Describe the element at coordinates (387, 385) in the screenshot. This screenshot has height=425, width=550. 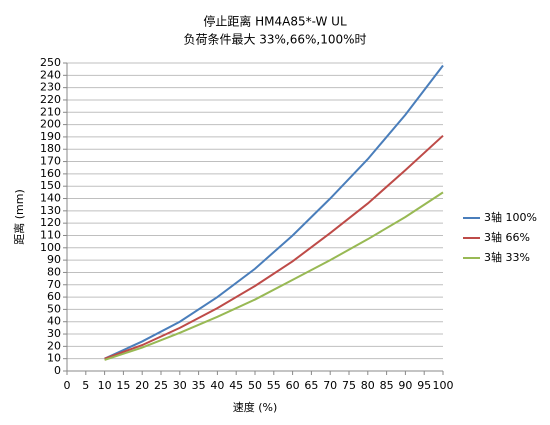
I see `x-tick-label: 85` at that location.